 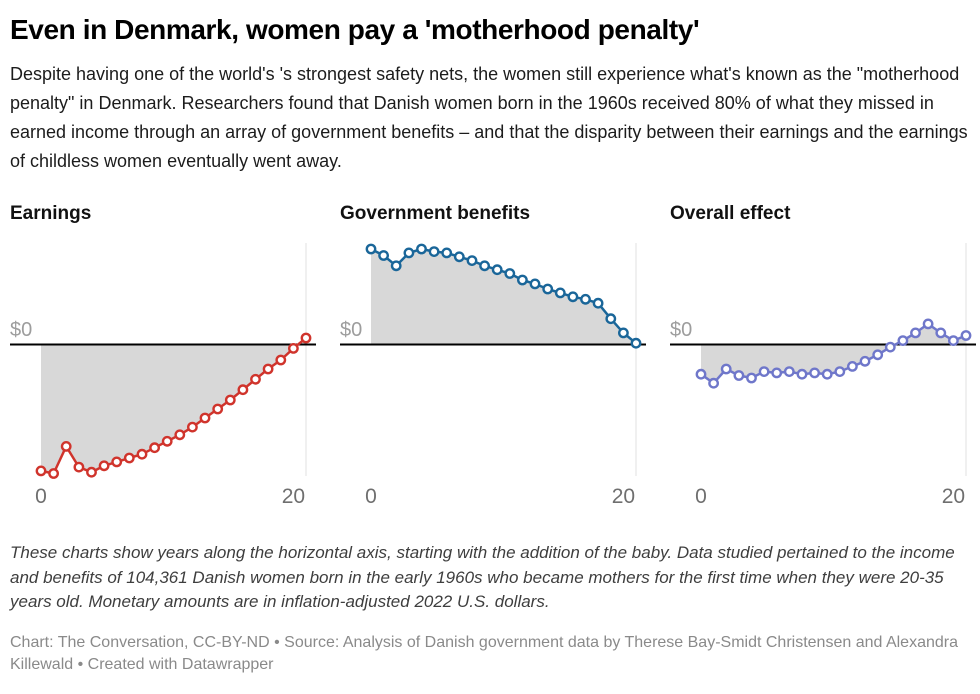 What do you see at coordinates (823, 375) in the screenshot?
I see `overall-effect-chart: $0 0 20` at bounding box center [823, 375].